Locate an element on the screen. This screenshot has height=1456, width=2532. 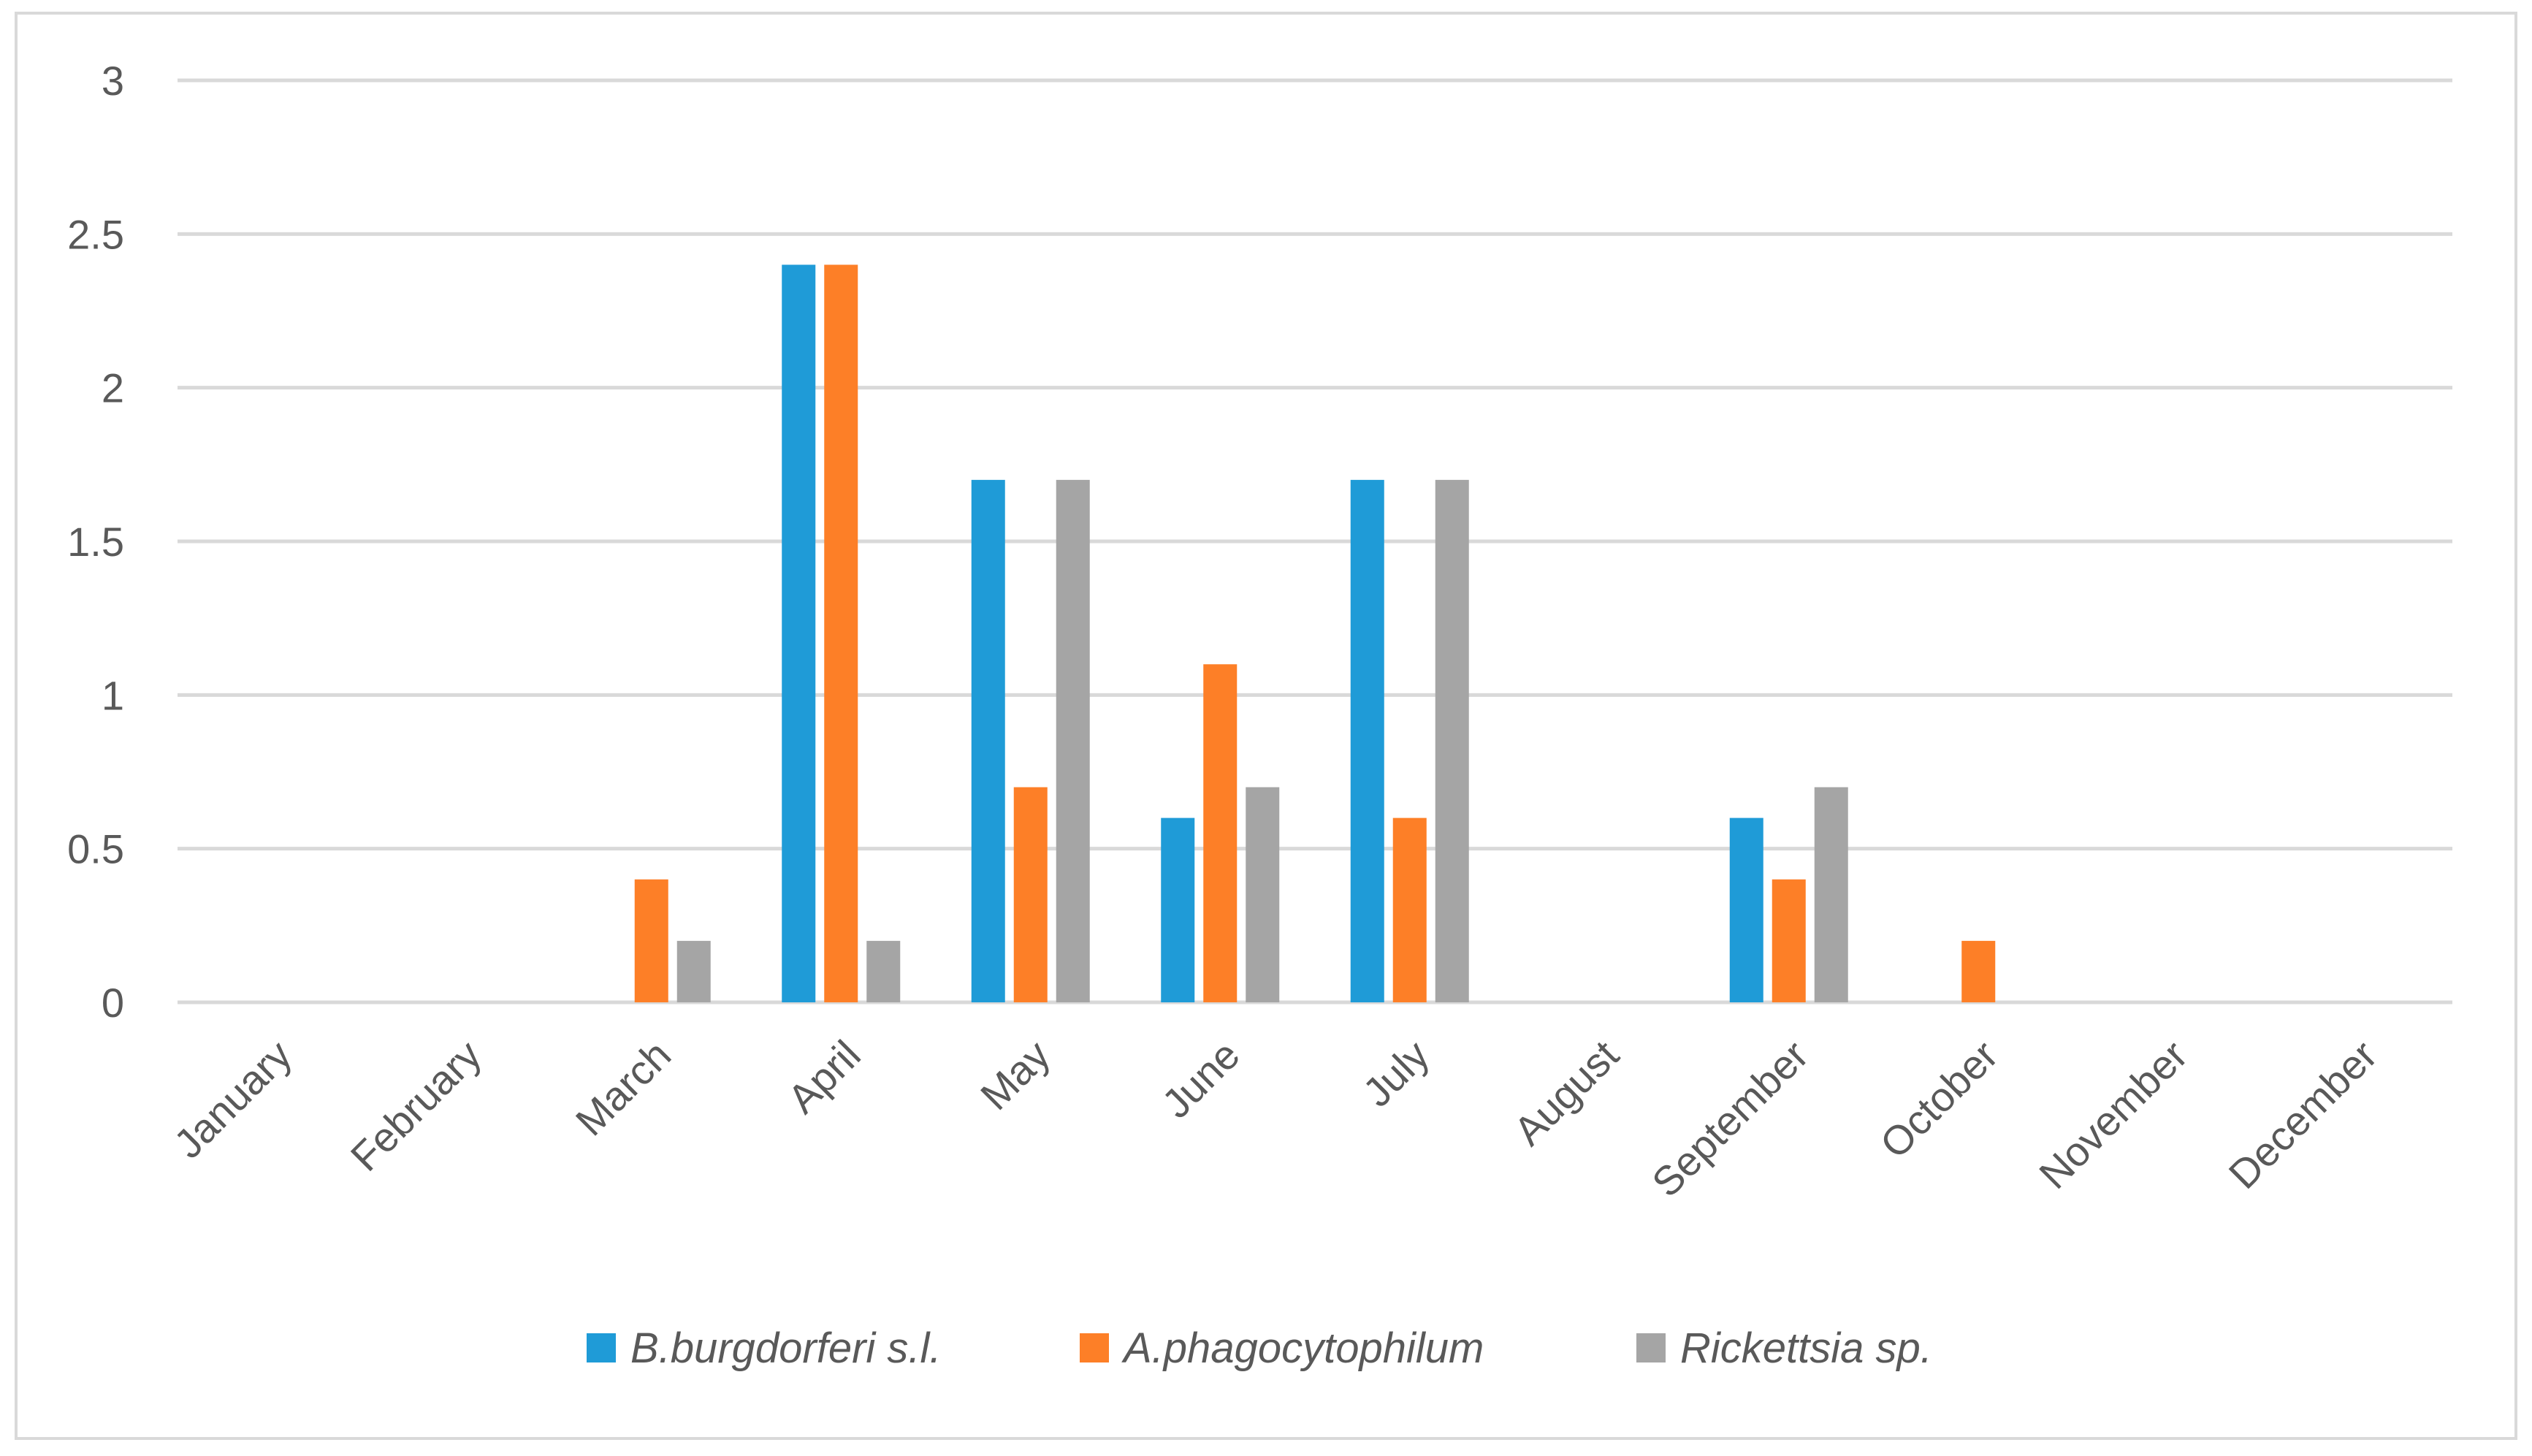
y-axis-tick-labels: 0 0.5 1 1.5 2 2.5 3 is located at coordinates (95, 542).